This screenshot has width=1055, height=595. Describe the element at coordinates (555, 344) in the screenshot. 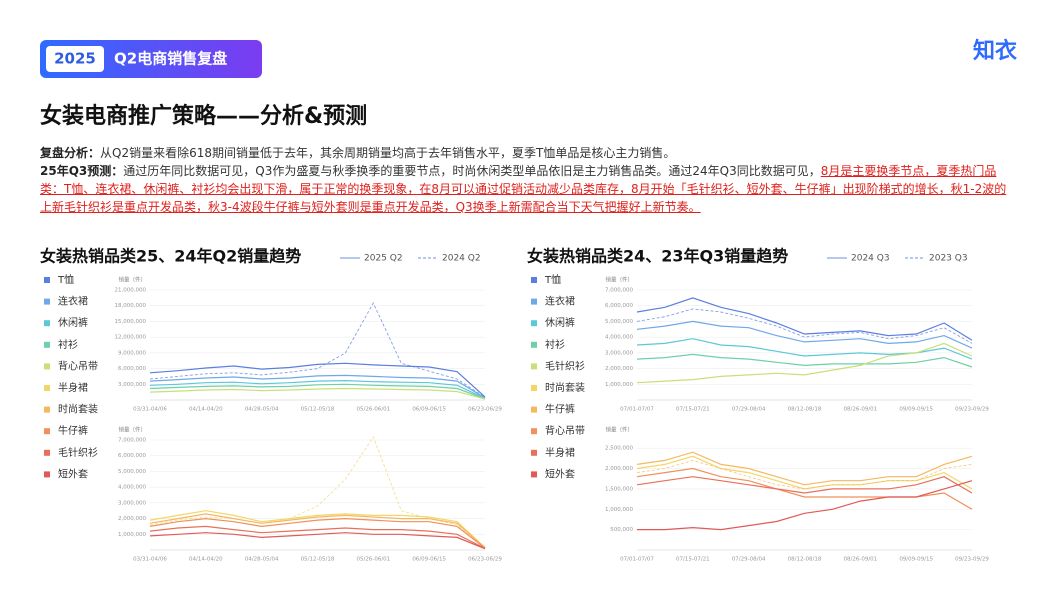

I see `legend-label: 衬衫` at that location.